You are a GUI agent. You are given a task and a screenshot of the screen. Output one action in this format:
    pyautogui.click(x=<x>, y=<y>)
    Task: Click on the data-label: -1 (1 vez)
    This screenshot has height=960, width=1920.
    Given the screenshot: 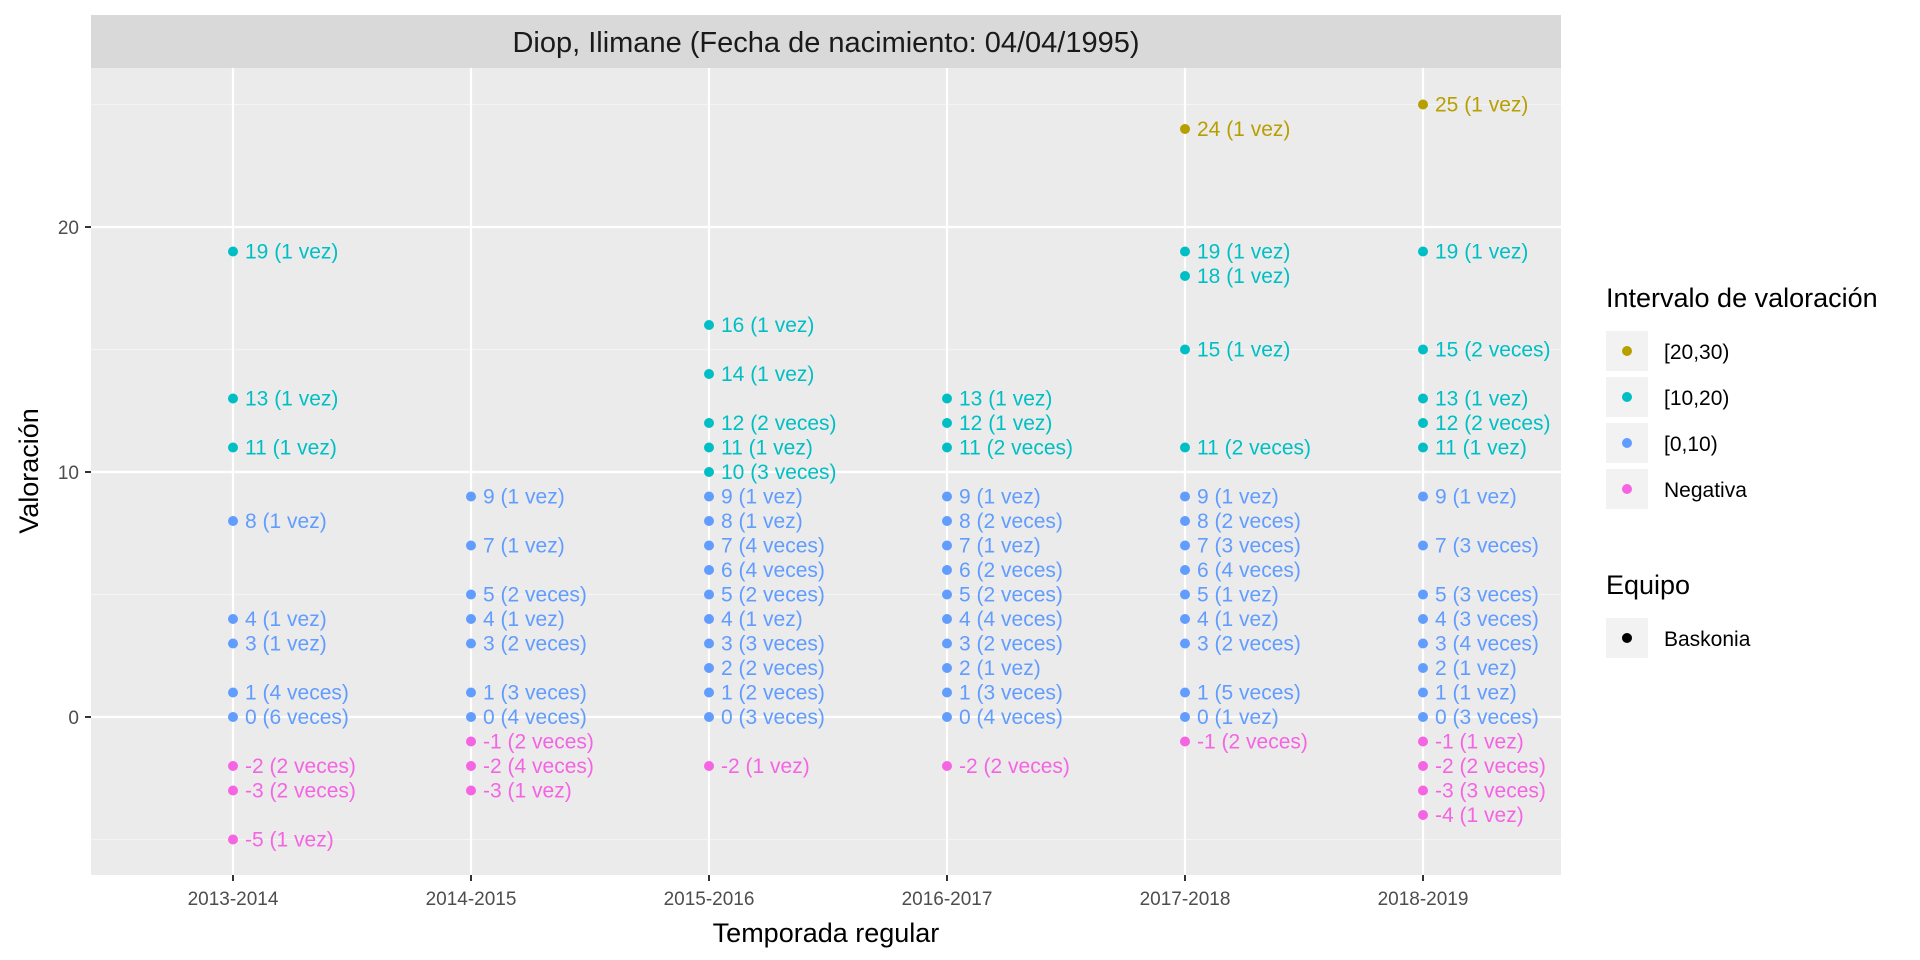 What is the action you would take?
    pyautogui.click(x=1479, y=742)
    